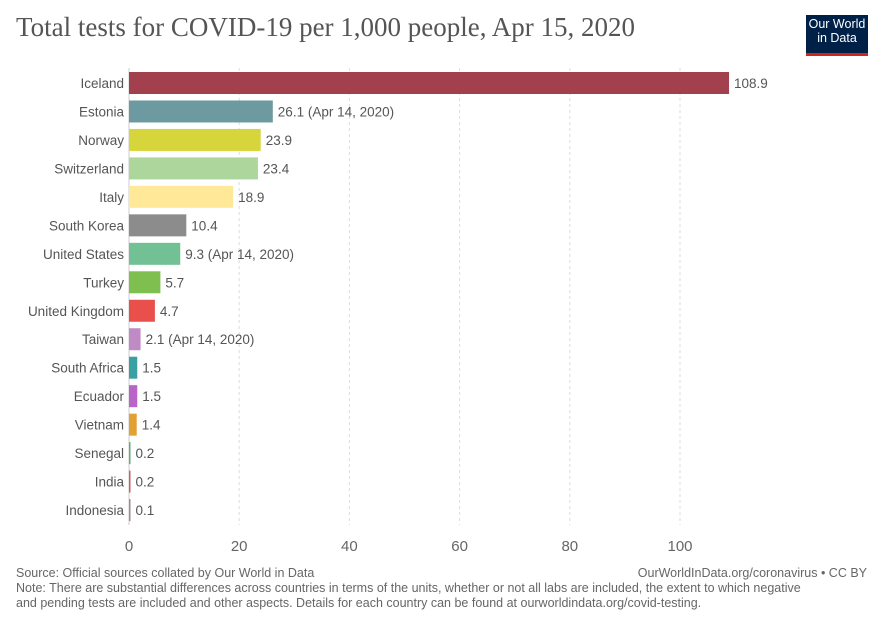 The width and height of the screenshot is (885, 625). What do you see at coordinates (130, 481) in the screenshot?
I see `bar-india` at bounding box center [130, 481].